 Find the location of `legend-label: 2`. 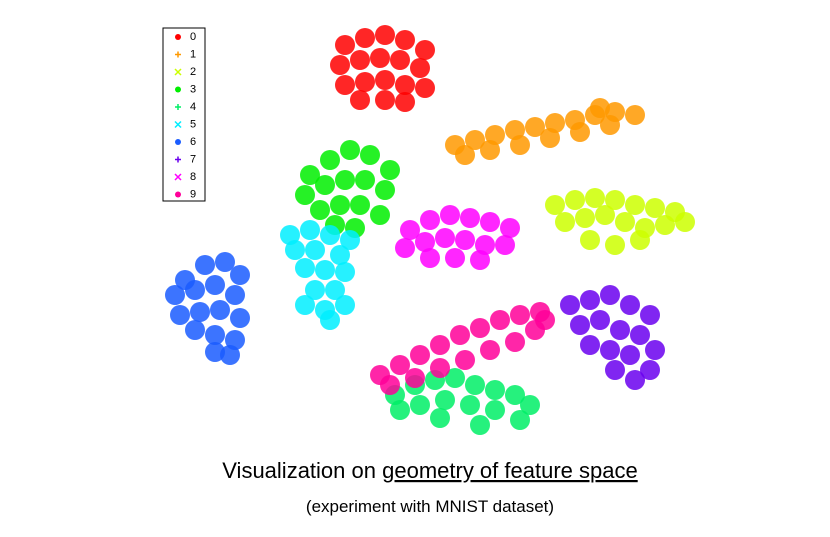

legend-label: 2 is located at coordinates (193, 72).